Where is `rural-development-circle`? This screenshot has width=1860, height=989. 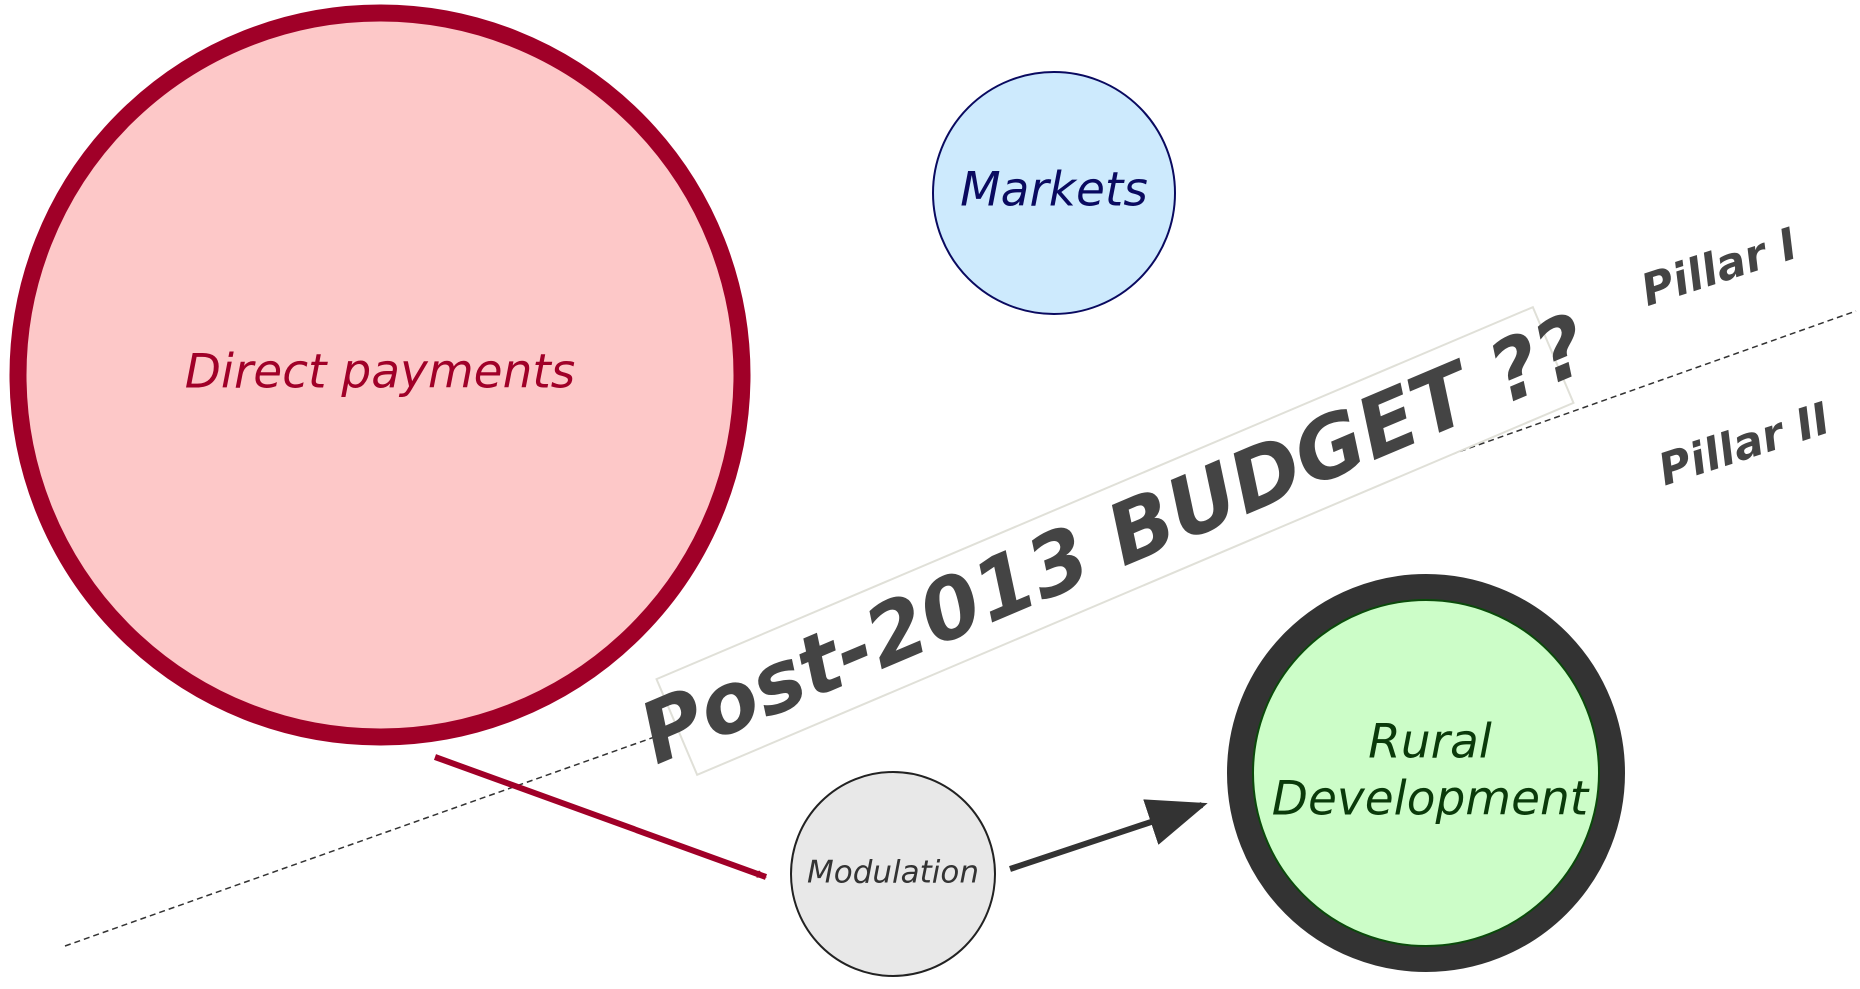 rural-development-circle is located at coordinates (1426, 773).